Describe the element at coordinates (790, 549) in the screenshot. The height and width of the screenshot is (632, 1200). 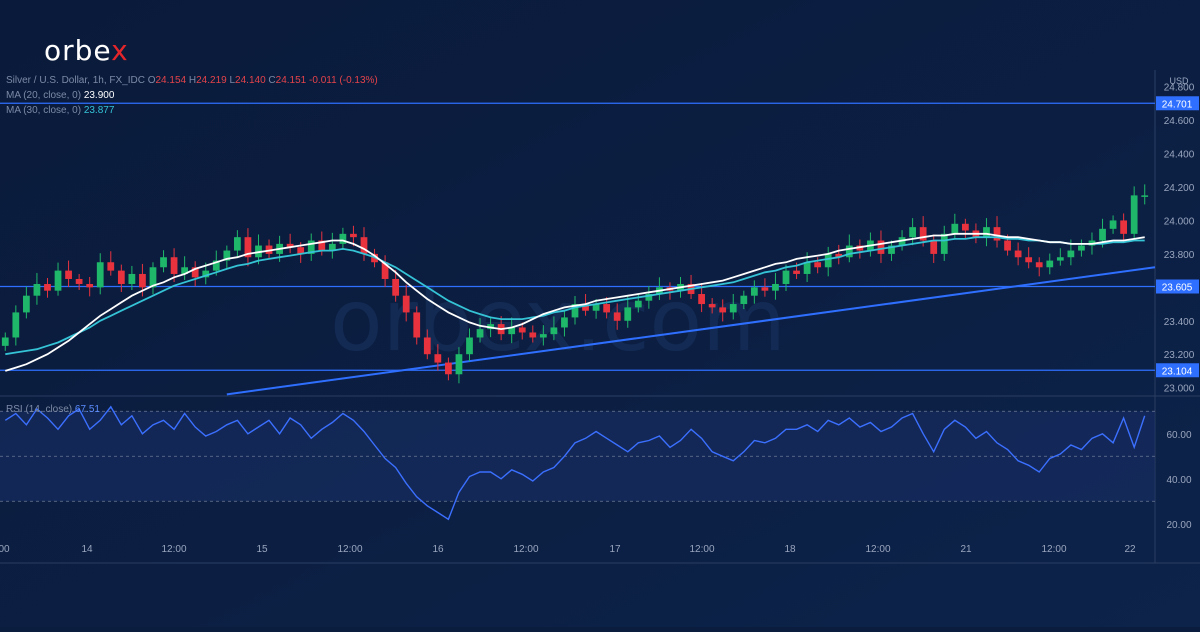
I see `time-tick-label: 18` at that location.